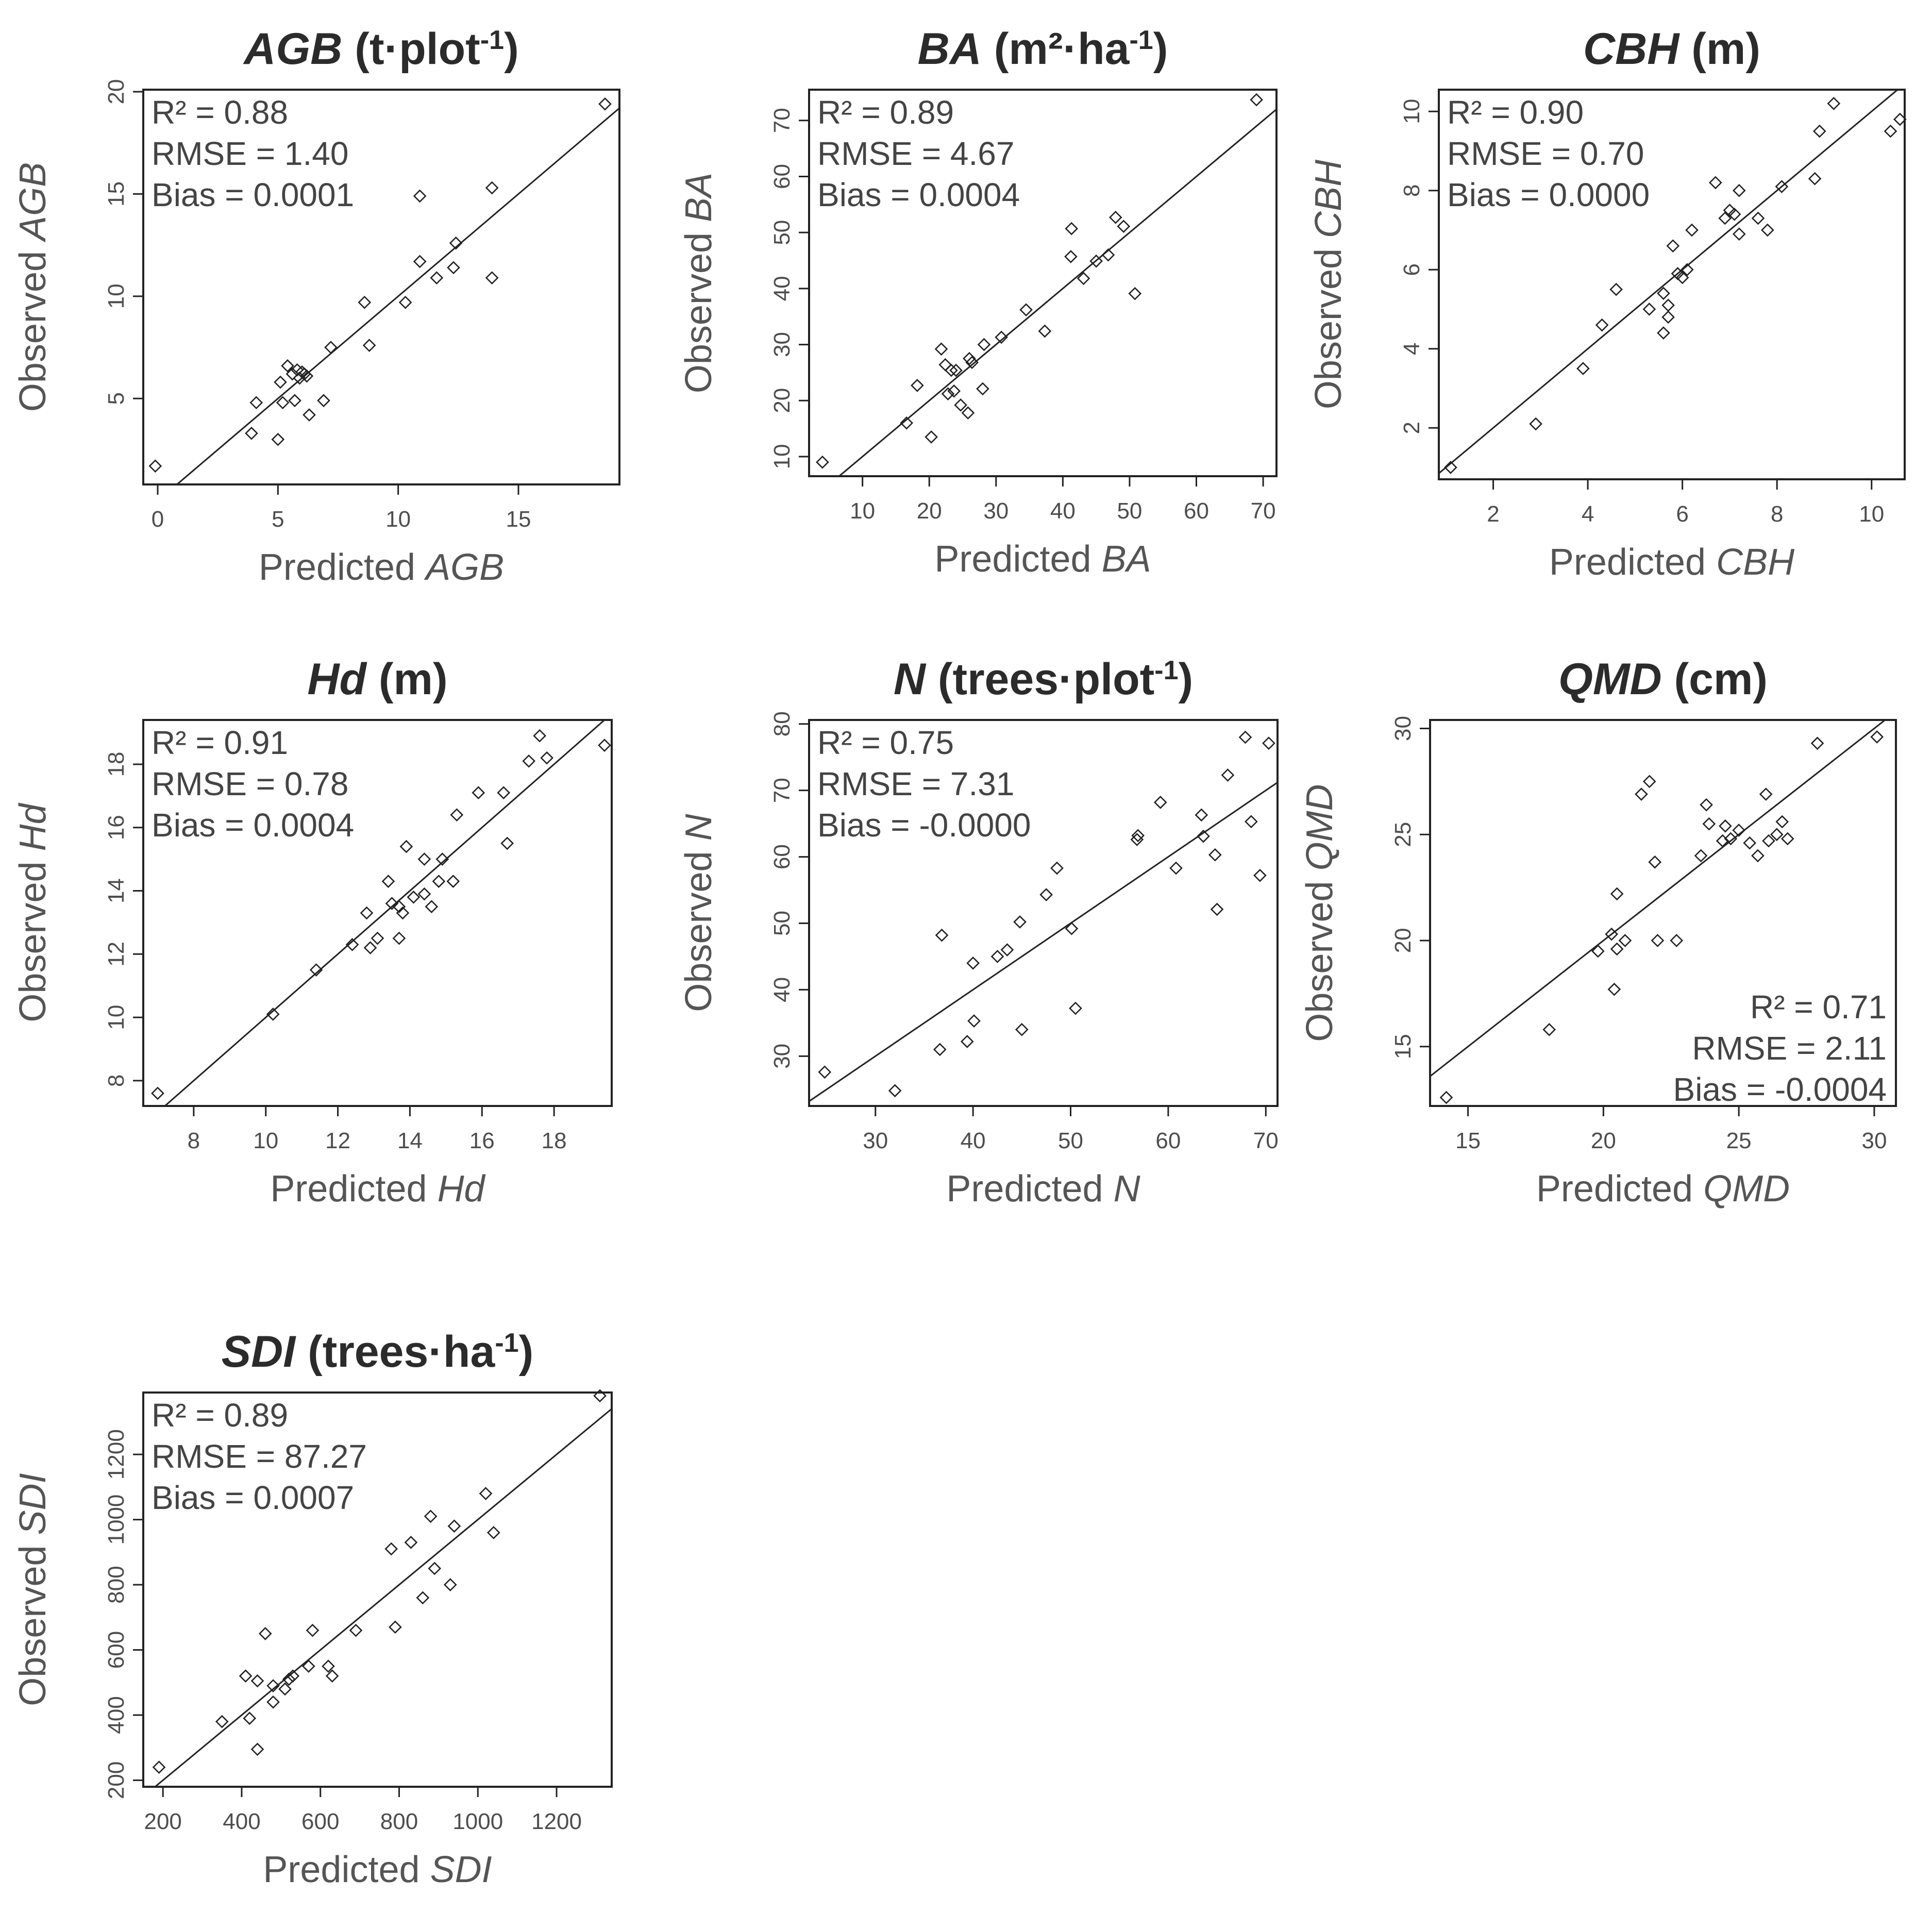 This screenshot has height=1912, width=1932. Describe the element at coordinates (512, 49) in the screenshot. I see `title-unit-close: )` at that location.